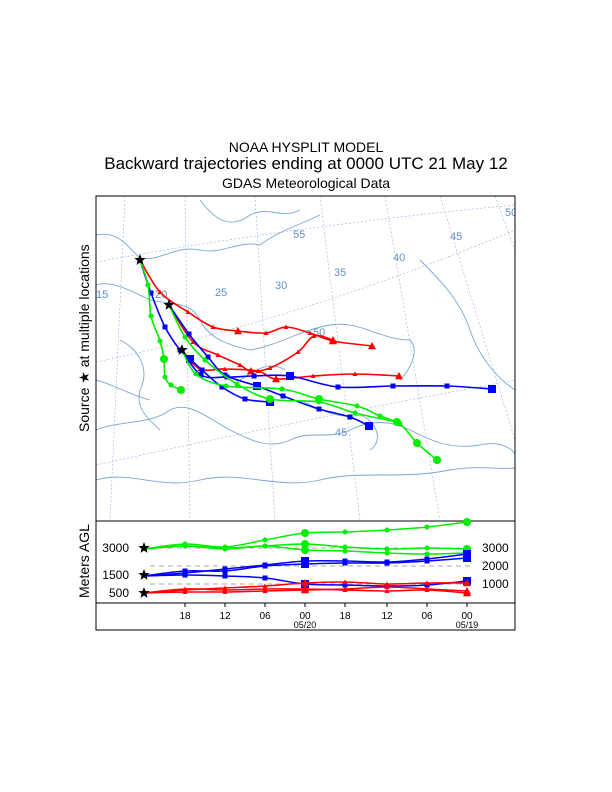 This screenshot has height=792, width=612. What do you see at coordinates (306, 183) in the screenshot?
I see `data-source: GDAS Meteorological Data` at bounding box center [306, 183].